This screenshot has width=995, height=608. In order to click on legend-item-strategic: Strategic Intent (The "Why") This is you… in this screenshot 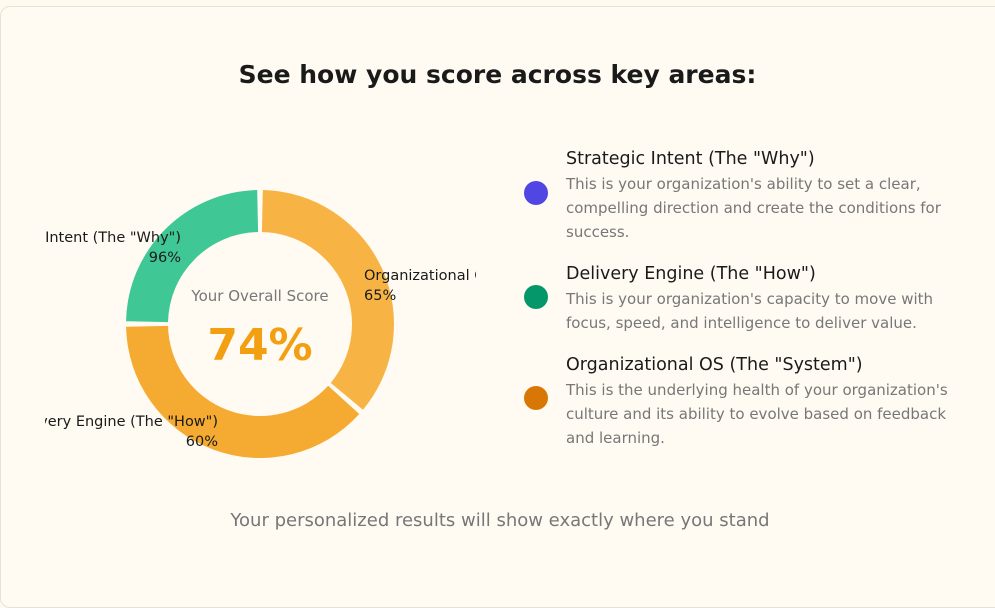, I will do `click(744, 195)`.